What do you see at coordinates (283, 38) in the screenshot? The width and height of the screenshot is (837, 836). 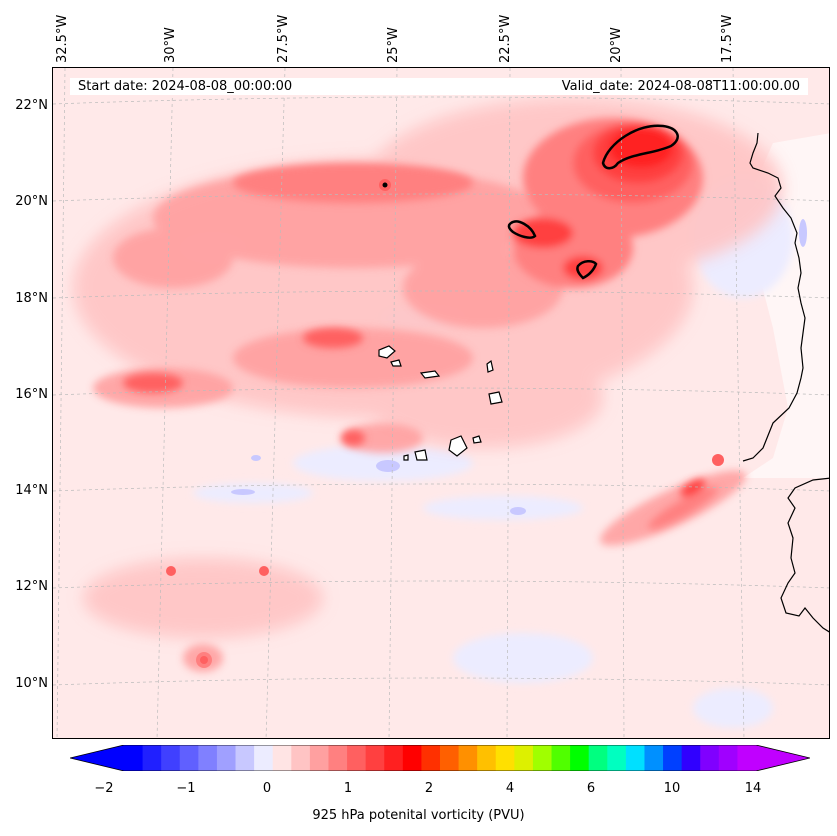 I see `lon-label-27-5w: 27.5°W` at bounding box center [283, 38].